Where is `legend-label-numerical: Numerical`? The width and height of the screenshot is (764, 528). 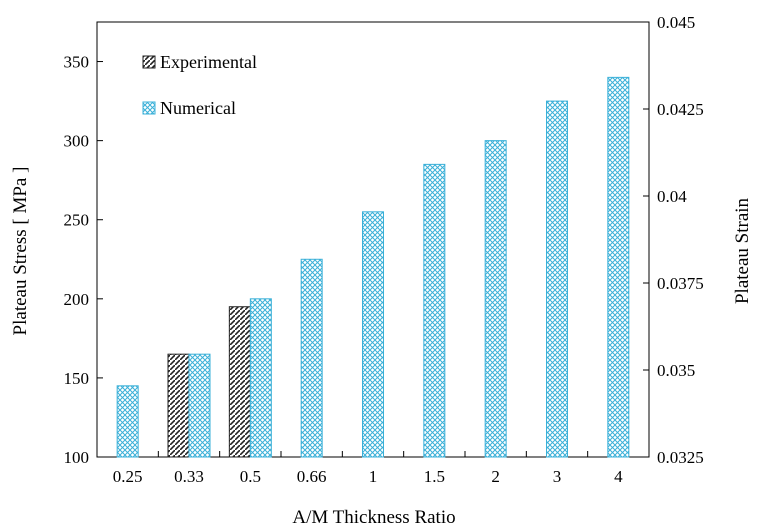 legend-label-numerical: Numerical is located at coordinates (198, 108).